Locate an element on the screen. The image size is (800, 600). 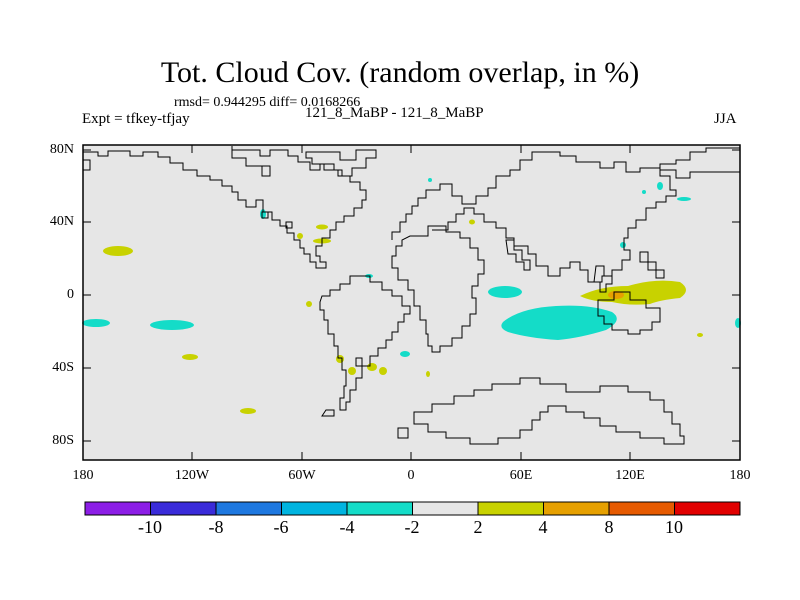
colorbar-label: -4 is located at coordinates (347, 527).